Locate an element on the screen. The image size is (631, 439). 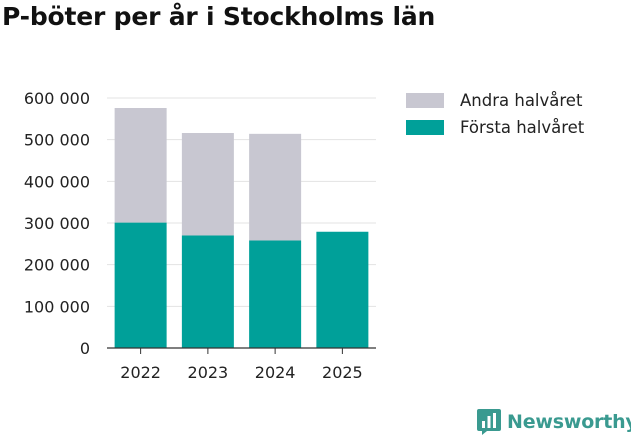
brand-name: Newsworthy is located at coordinates (569, 421).